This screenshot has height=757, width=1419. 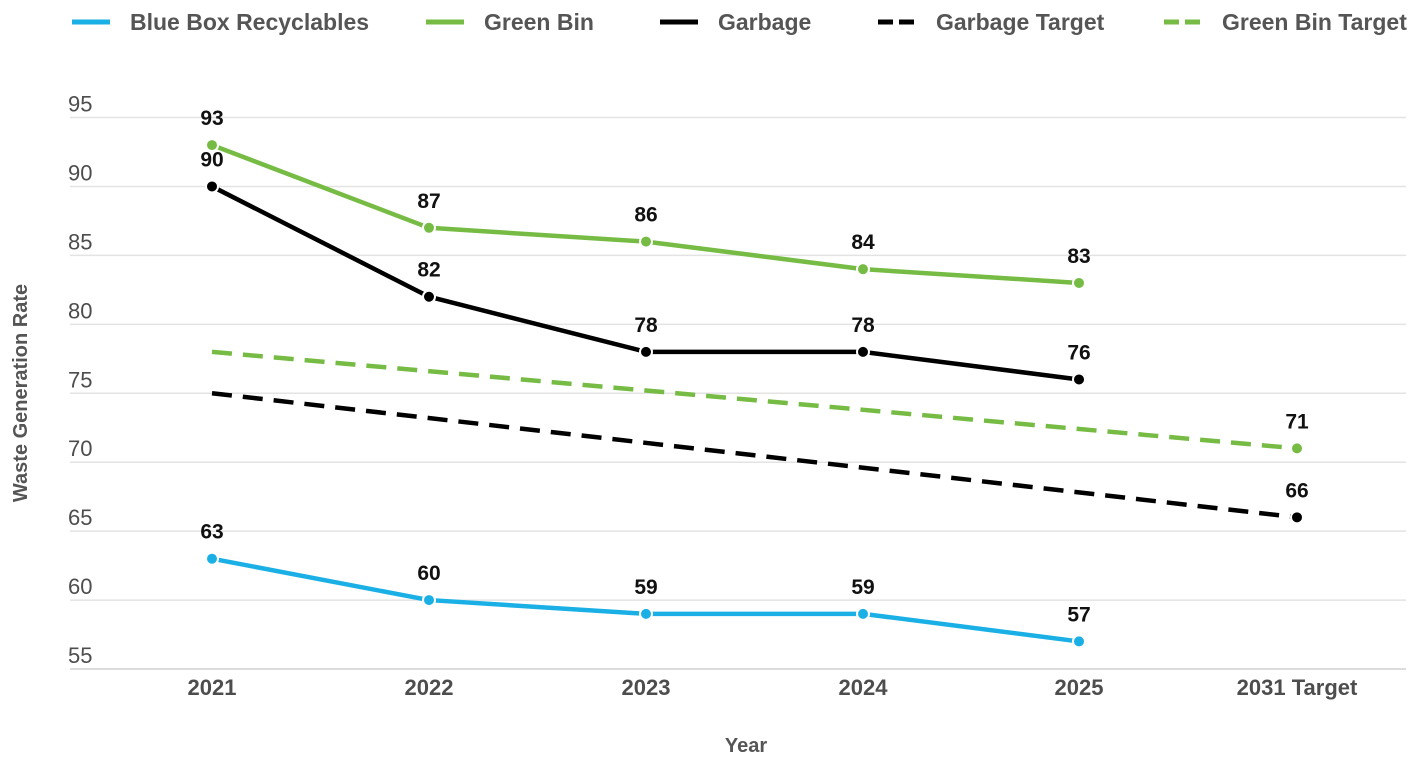 I want to click on data-label-garbage: 76, so click(x=1078, y=352).